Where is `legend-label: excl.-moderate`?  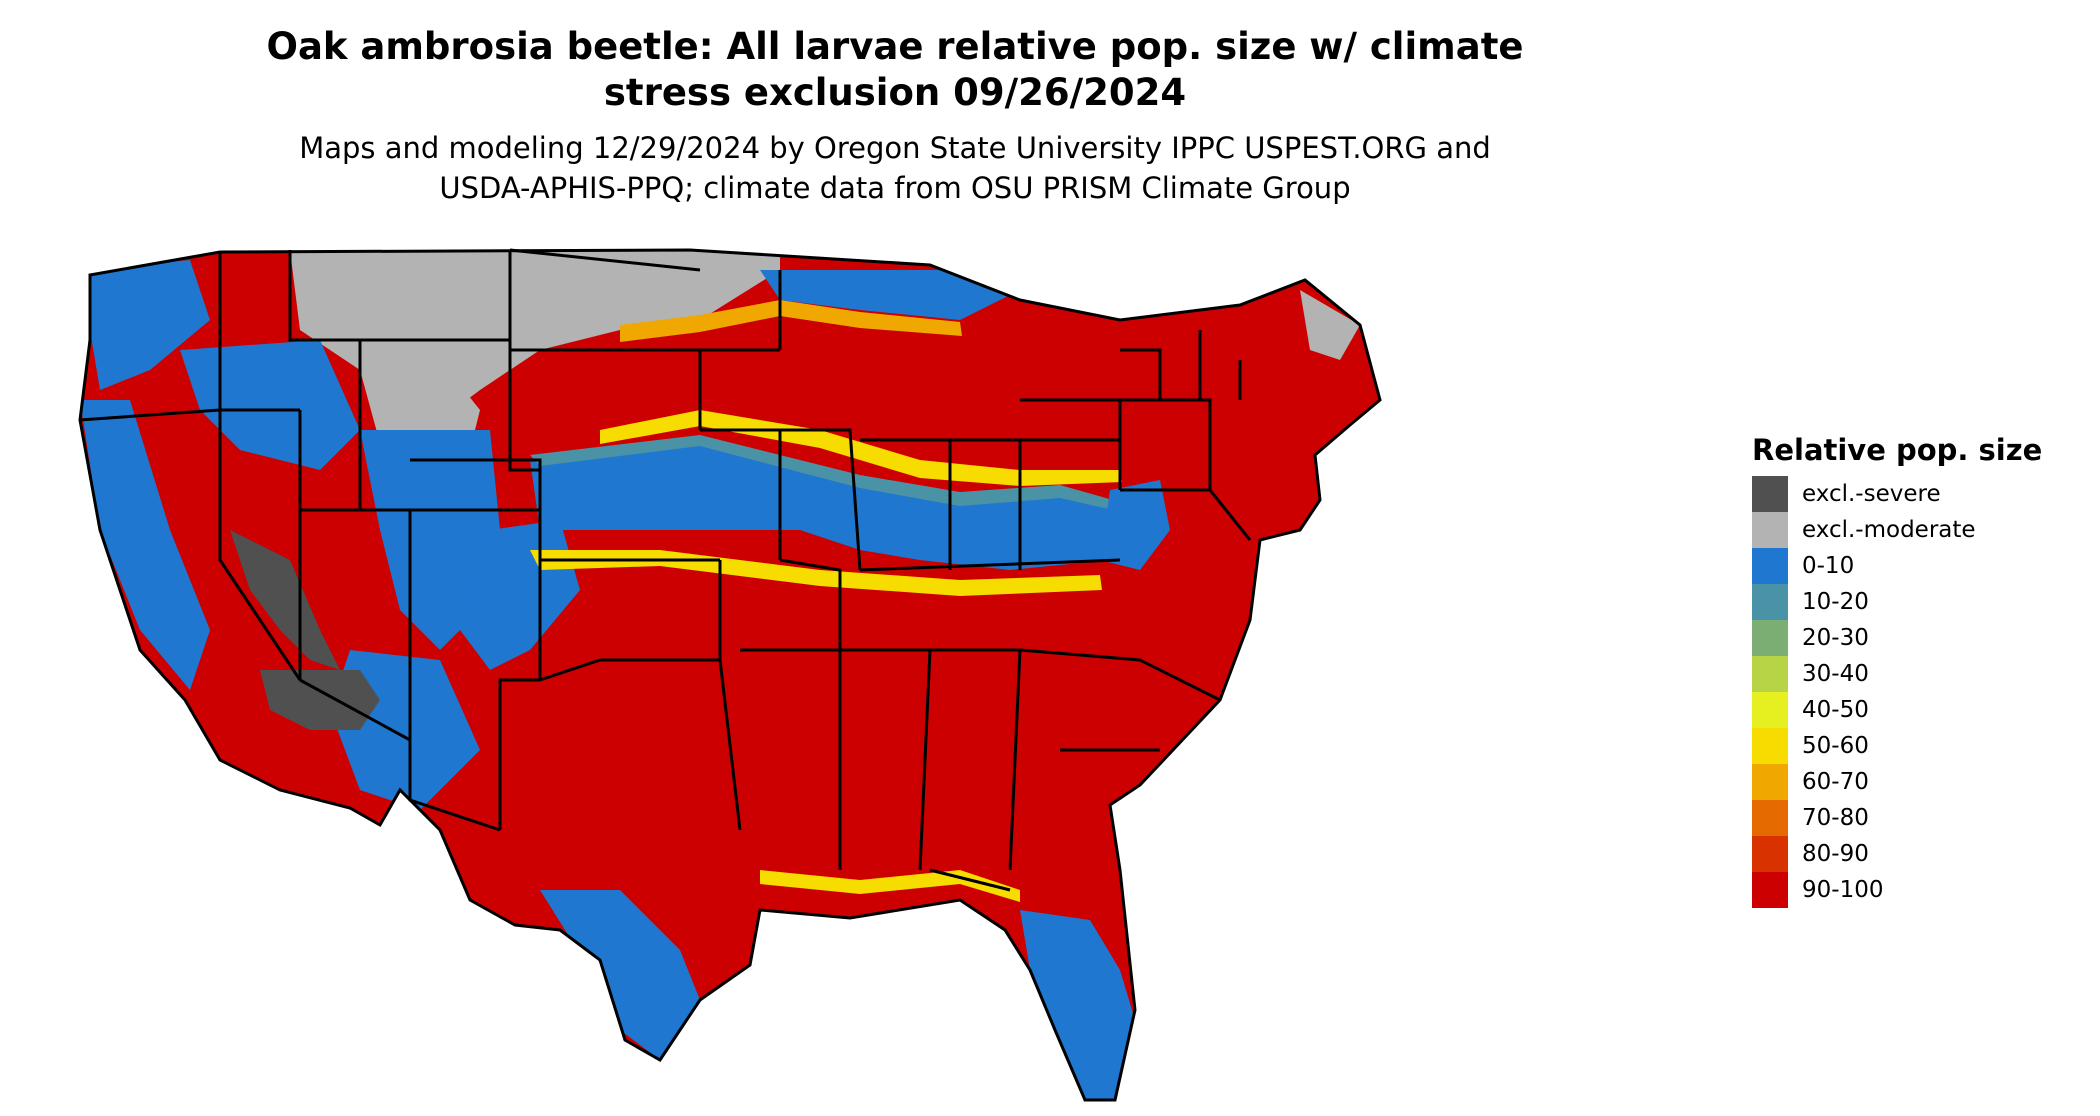 legend-label: excl.-moderate is located at coordinates (1889, 530).